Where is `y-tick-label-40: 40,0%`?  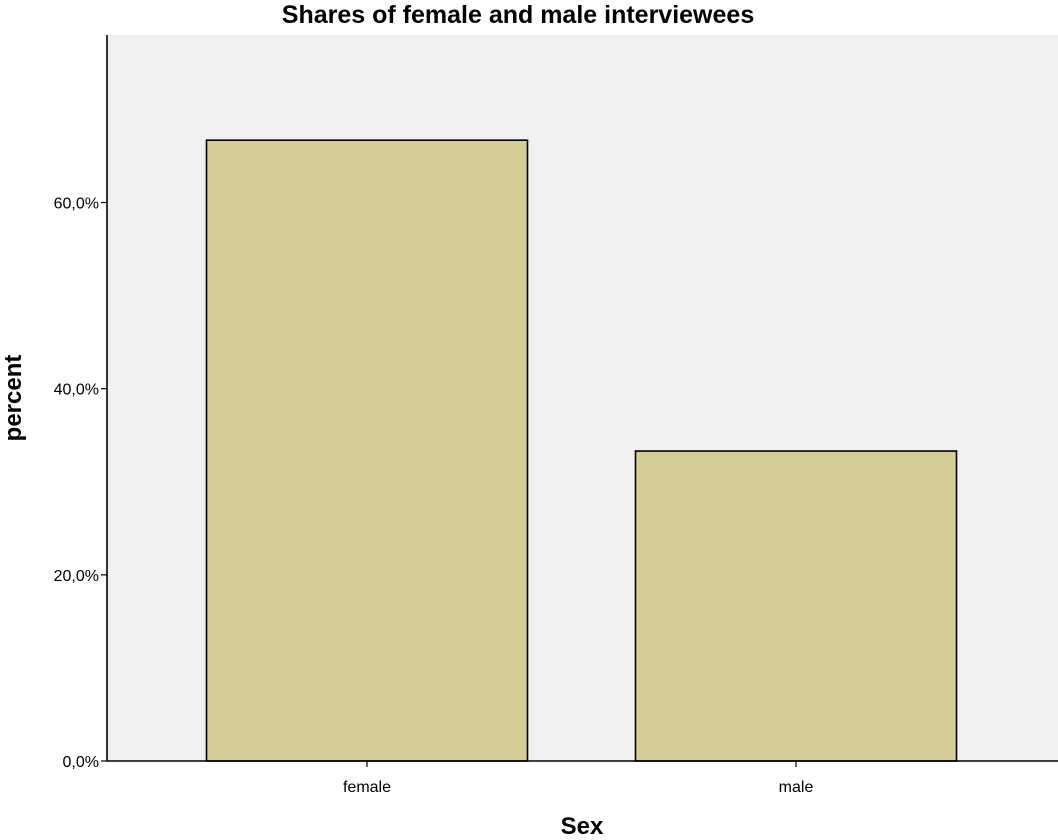
y-tick-label-40: 40,0% is located at coordinates (76, 390).